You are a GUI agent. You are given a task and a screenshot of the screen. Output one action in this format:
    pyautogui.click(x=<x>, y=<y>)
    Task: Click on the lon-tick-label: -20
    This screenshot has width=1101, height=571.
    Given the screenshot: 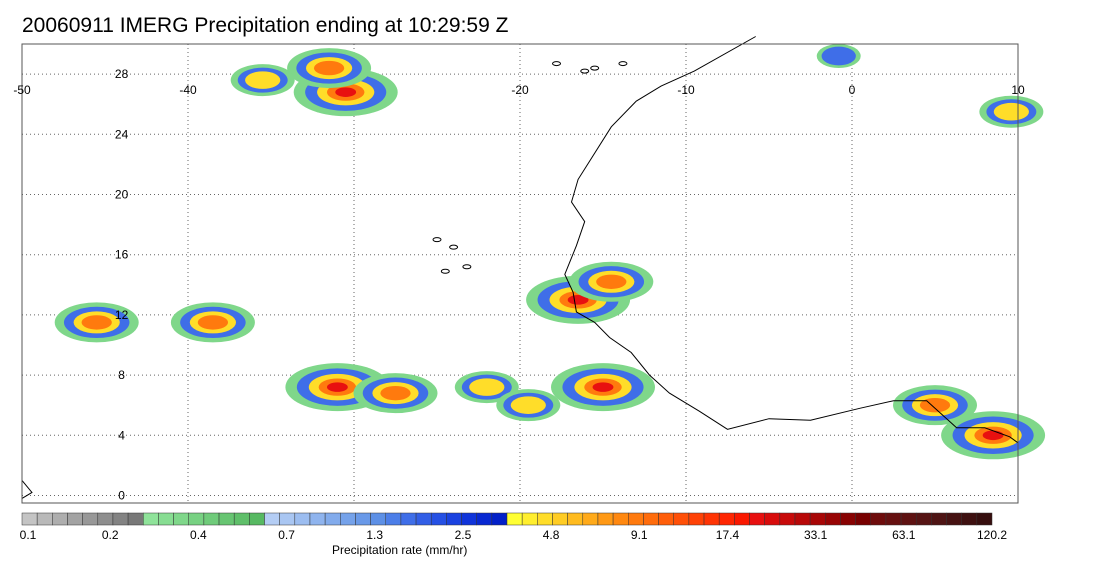 What is the action you would take?
    pyautogui.click(x=520, y=90)
    